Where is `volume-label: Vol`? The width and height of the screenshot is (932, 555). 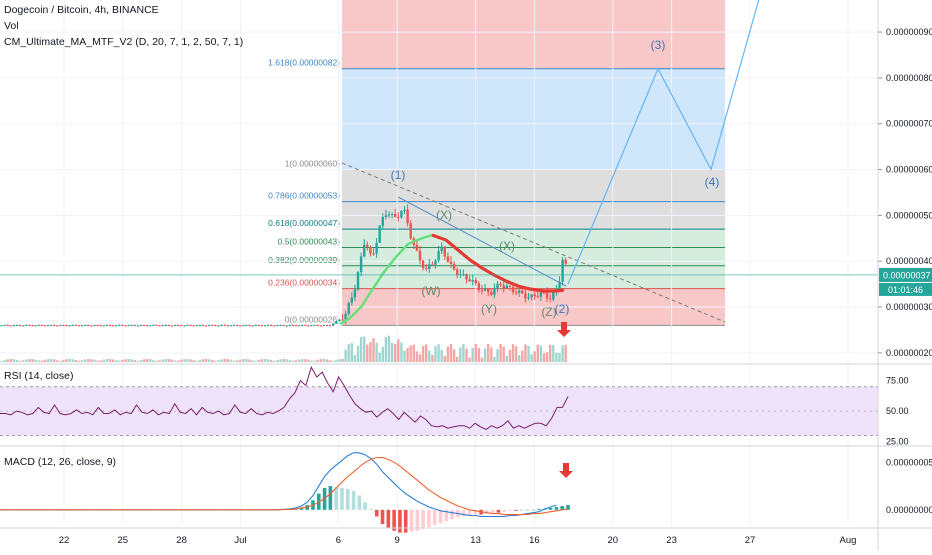
volume-label: Vol is located at coordinates (11, 26).